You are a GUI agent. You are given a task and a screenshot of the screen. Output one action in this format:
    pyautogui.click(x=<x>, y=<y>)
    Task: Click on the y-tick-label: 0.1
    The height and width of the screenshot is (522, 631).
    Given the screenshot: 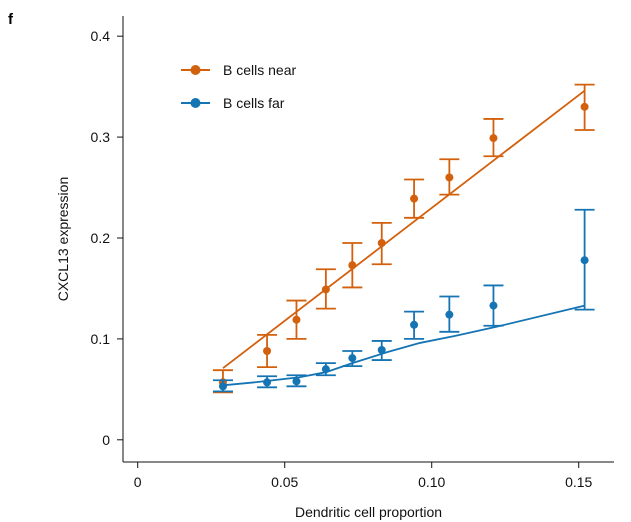 What is the action you would take?
    pyautogui.click(x=101, y=339)
    